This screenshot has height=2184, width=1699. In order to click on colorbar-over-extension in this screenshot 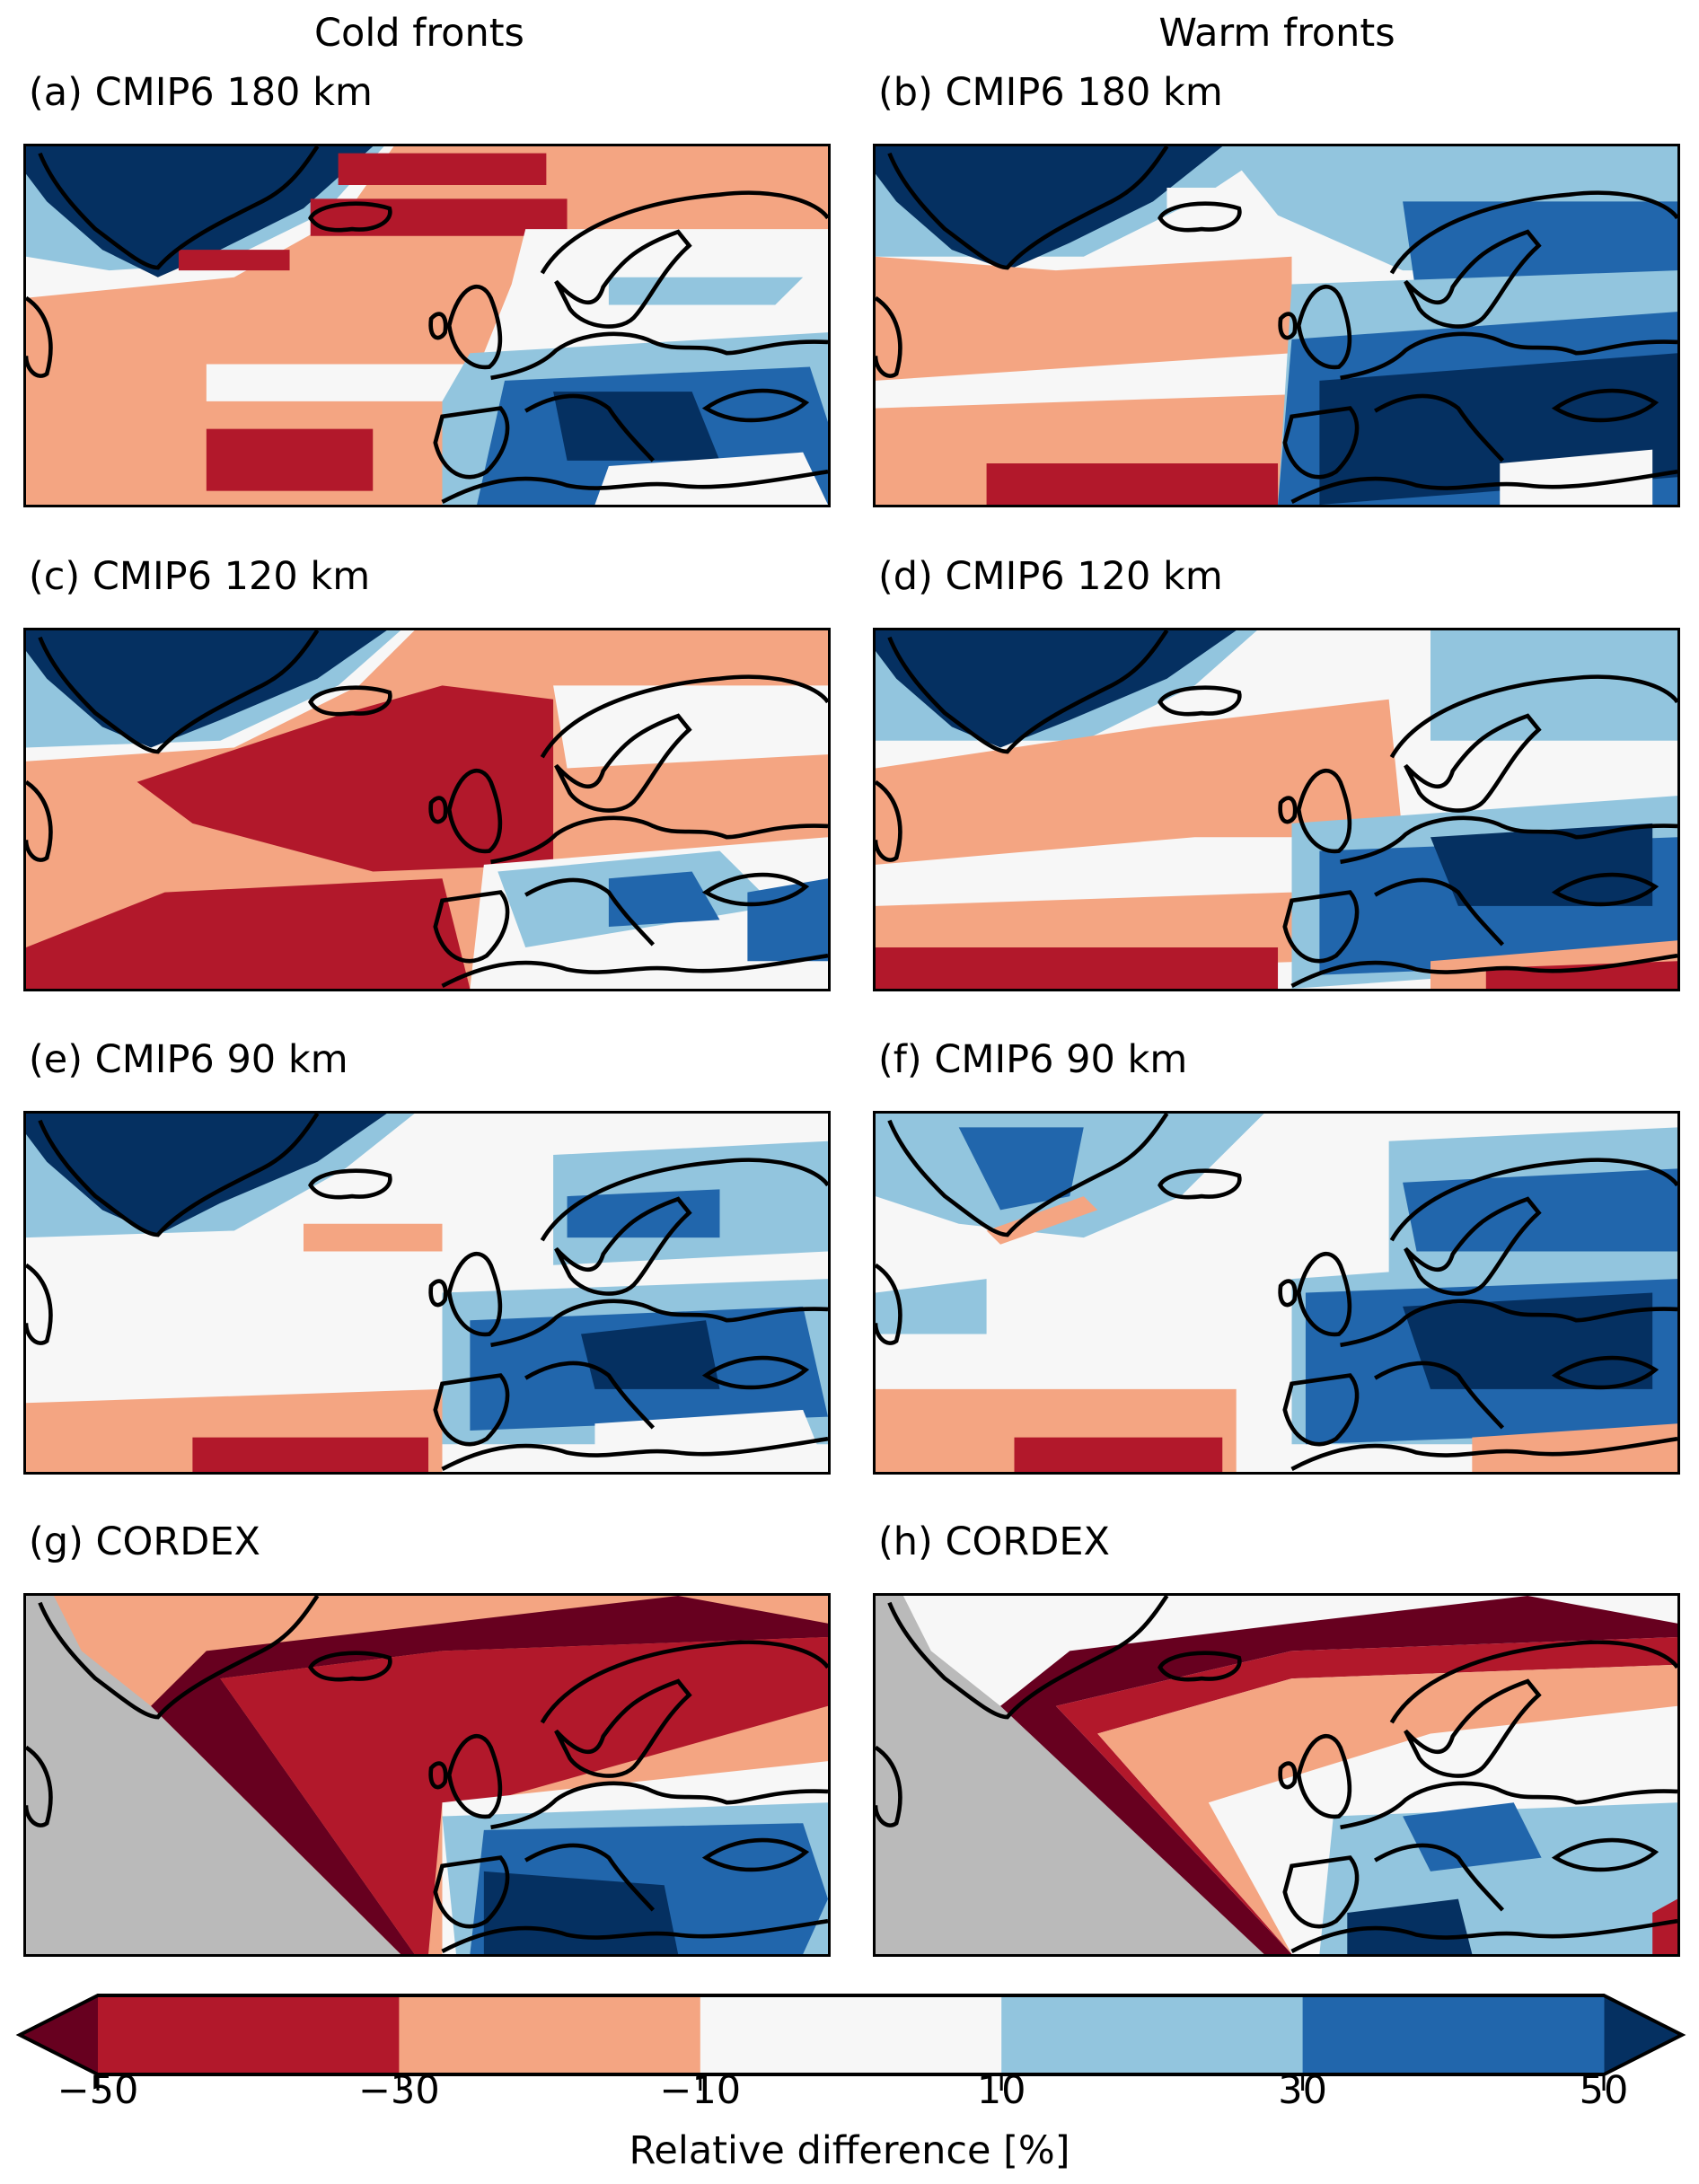, I will do `click(1643, 2034)`.